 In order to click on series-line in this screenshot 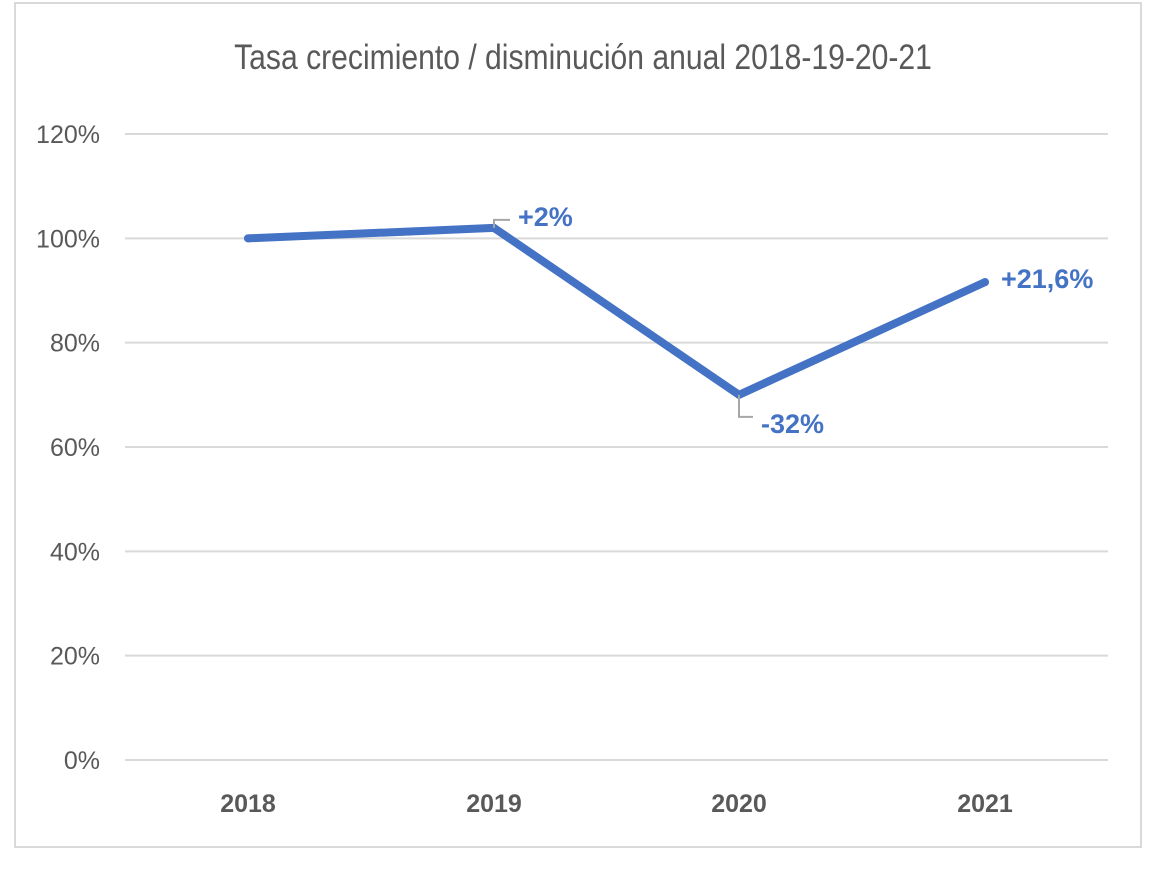, I will do `click(616, 311)`.